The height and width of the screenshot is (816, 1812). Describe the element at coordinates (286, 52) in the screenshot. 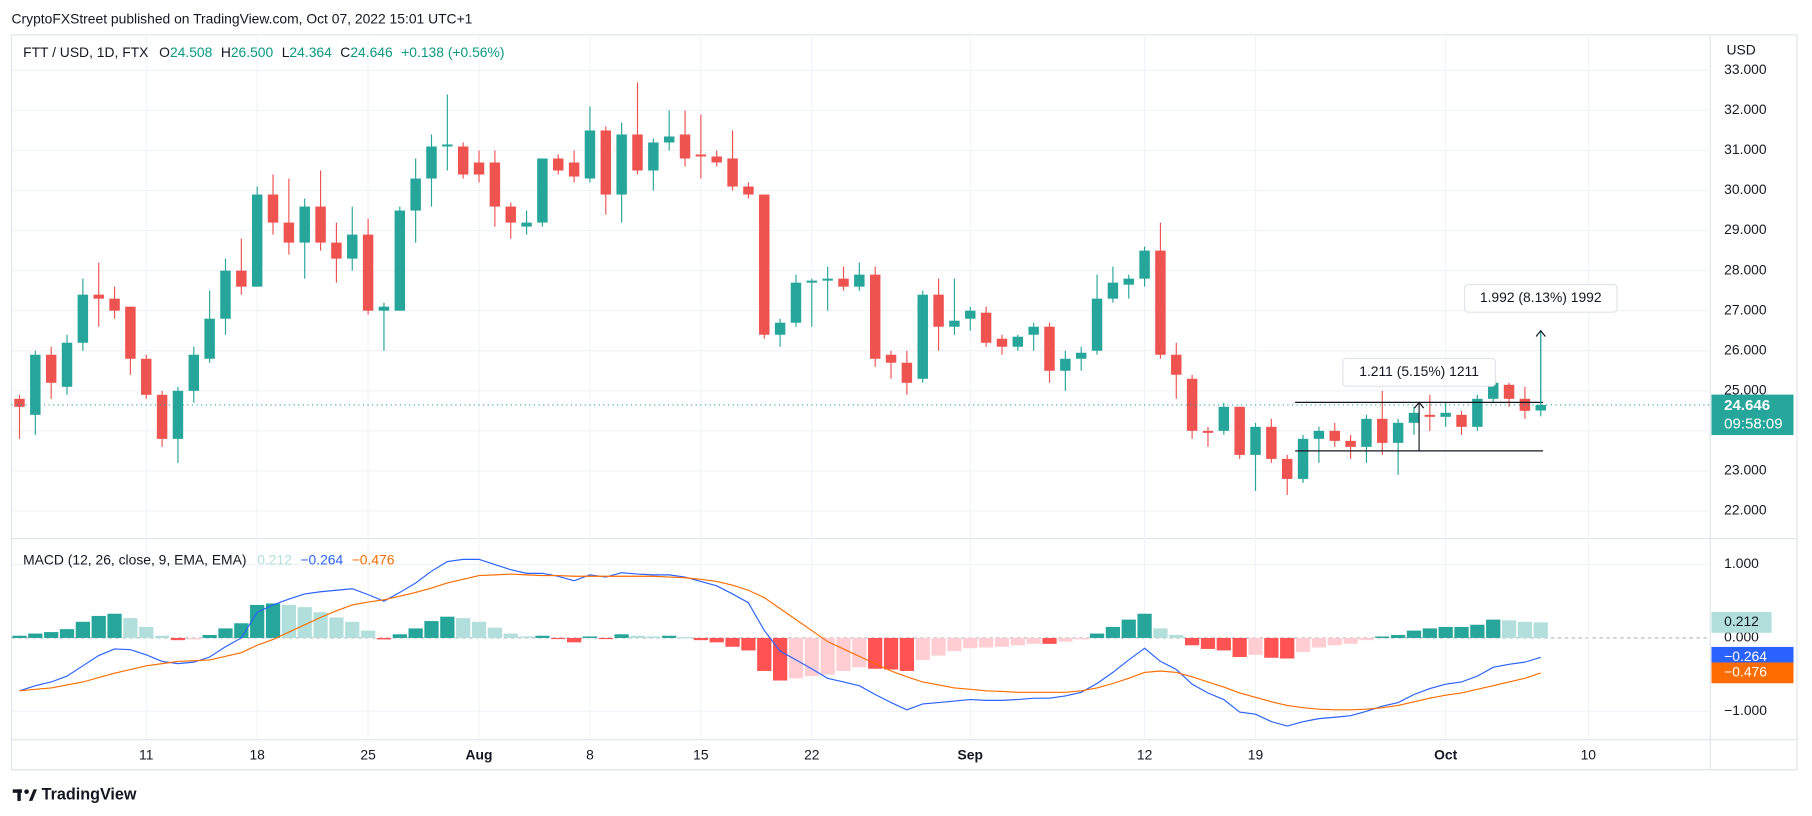

I see `ohlc-key: L` at that location.